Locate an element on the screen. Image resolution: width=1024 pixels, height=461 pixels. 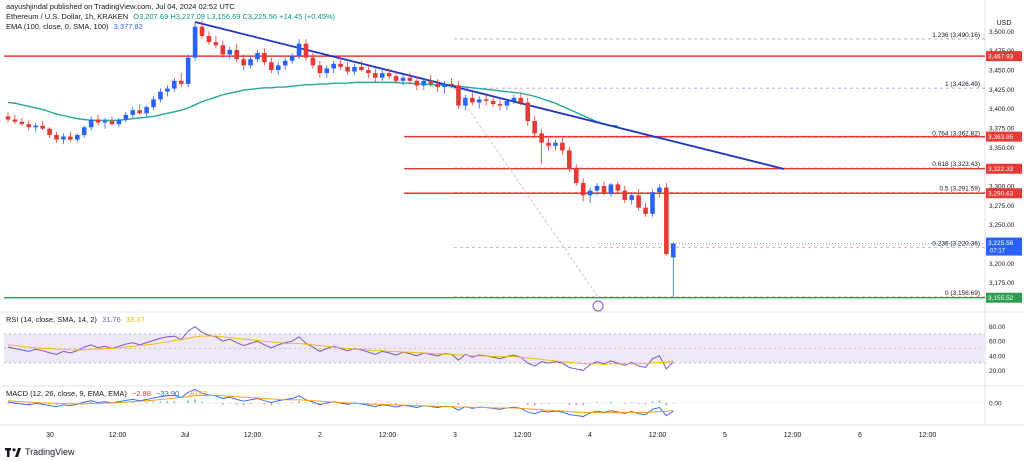
rsi-signal-value: 33.37 is located at coordinates (135, 319).